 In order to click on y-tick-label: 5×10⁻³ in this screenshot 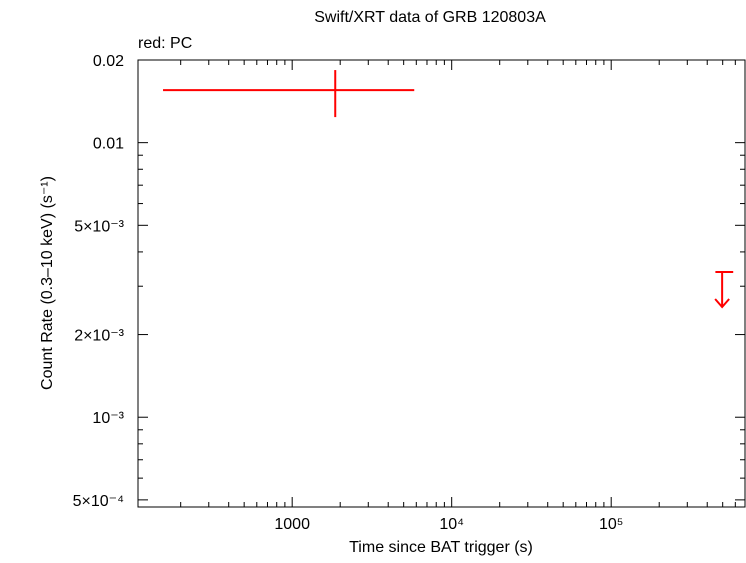, I will do `click(99, 226)`.